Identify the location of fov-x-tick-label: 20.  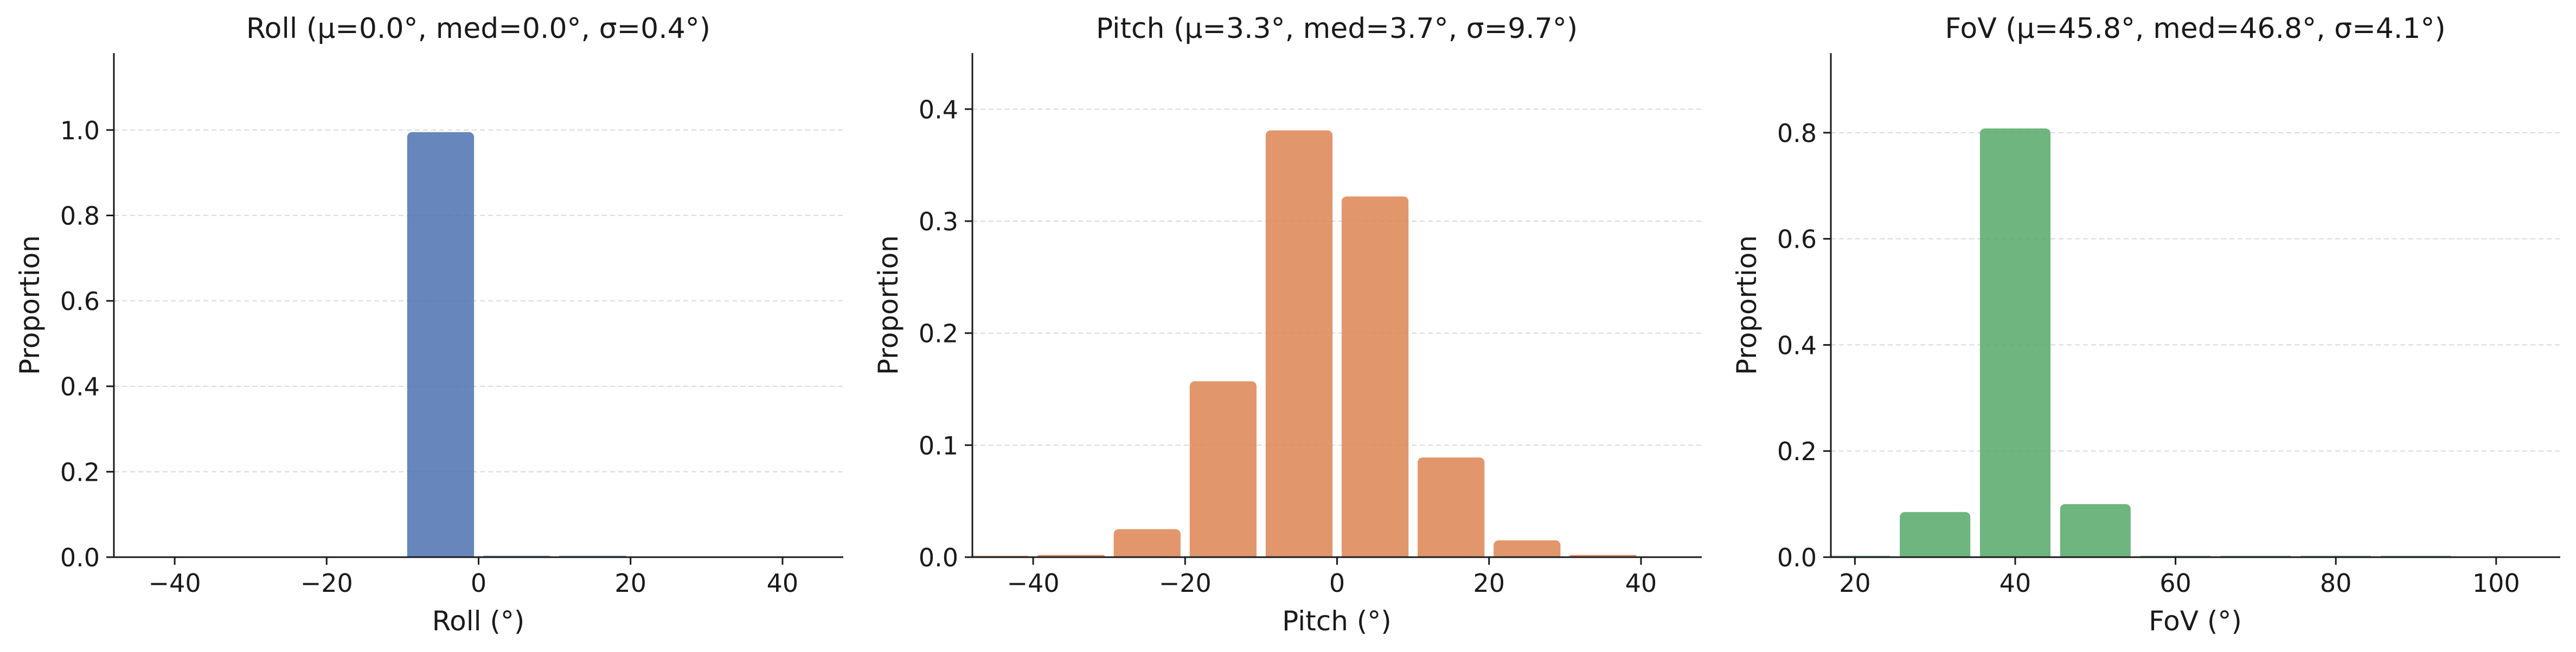
(1855, 583).